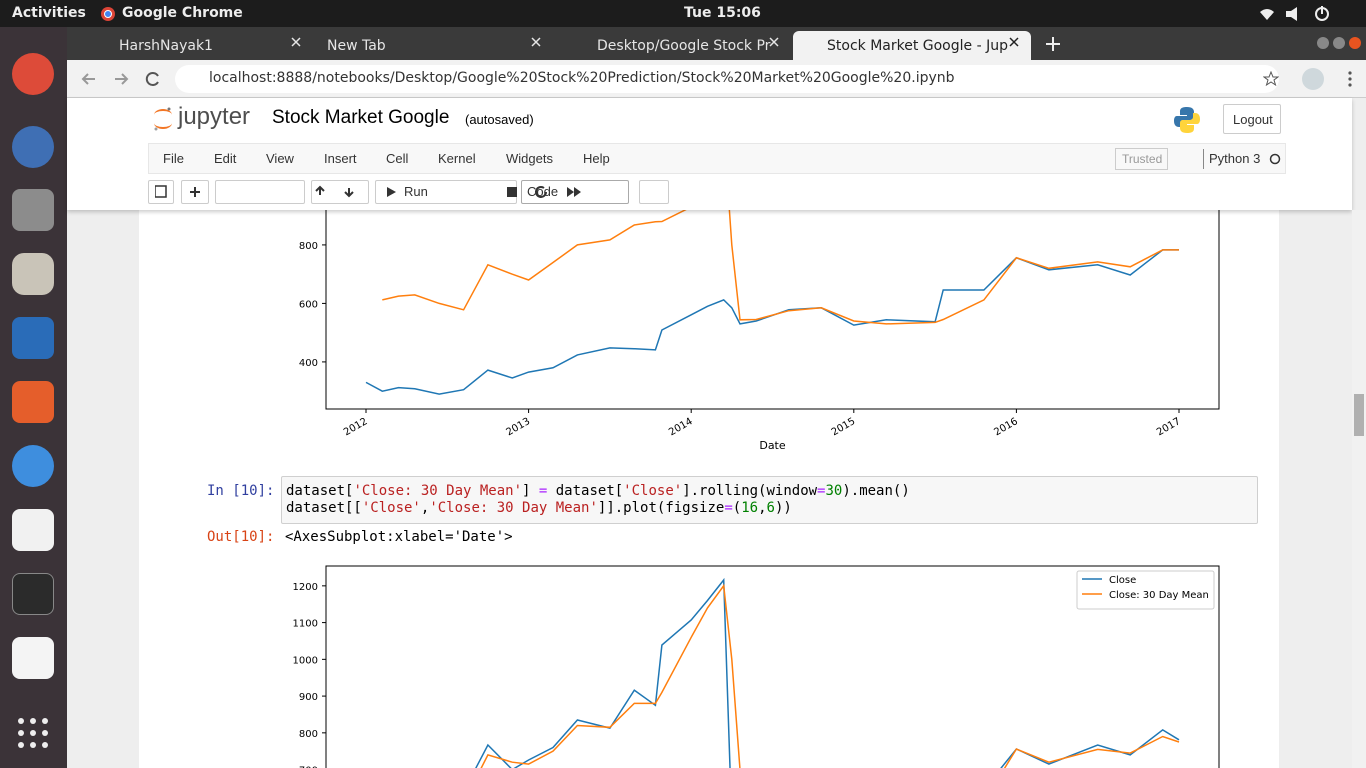 The width and height of the screenshot is (1366, 768). Describe the element at coordinates (182, 13) in the screenshot. I see `app-menu: Google Chrome` at that location.